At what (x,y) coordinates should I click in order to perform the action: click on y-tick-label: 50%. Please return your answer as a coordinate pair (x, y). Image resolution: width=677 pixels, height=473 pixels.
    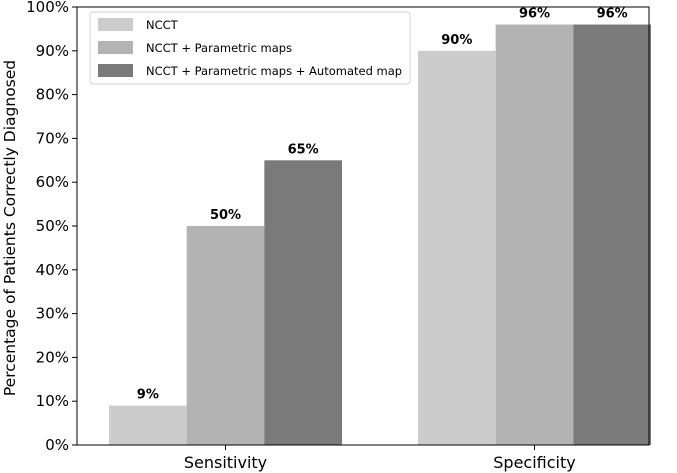
    Looking at the image, I should click on (52, 226).